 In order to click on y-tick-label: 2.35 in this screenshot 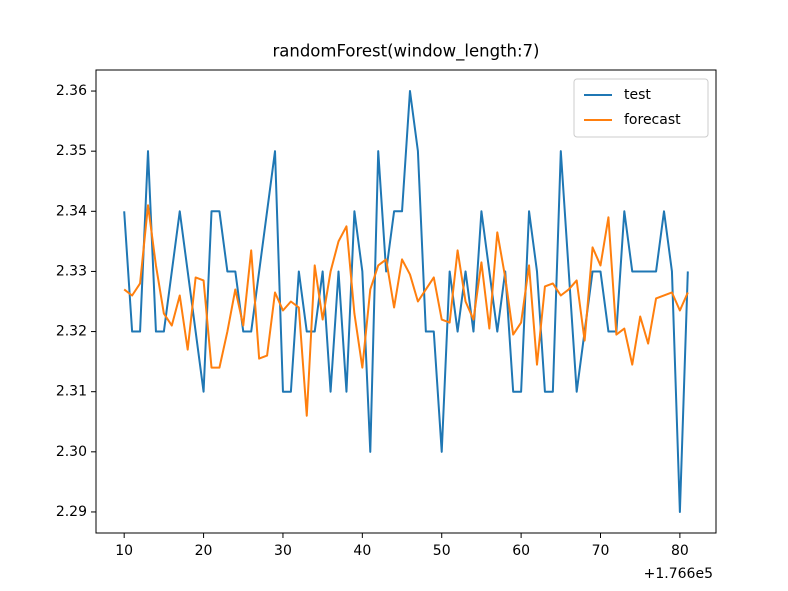, I will do `click(71, 151)`.